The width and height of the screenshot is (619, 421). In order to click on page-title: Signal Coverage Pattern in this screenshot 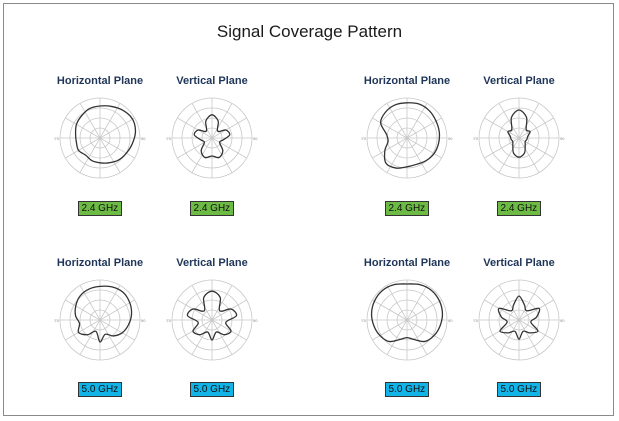, I will do `click(309, 31)`.